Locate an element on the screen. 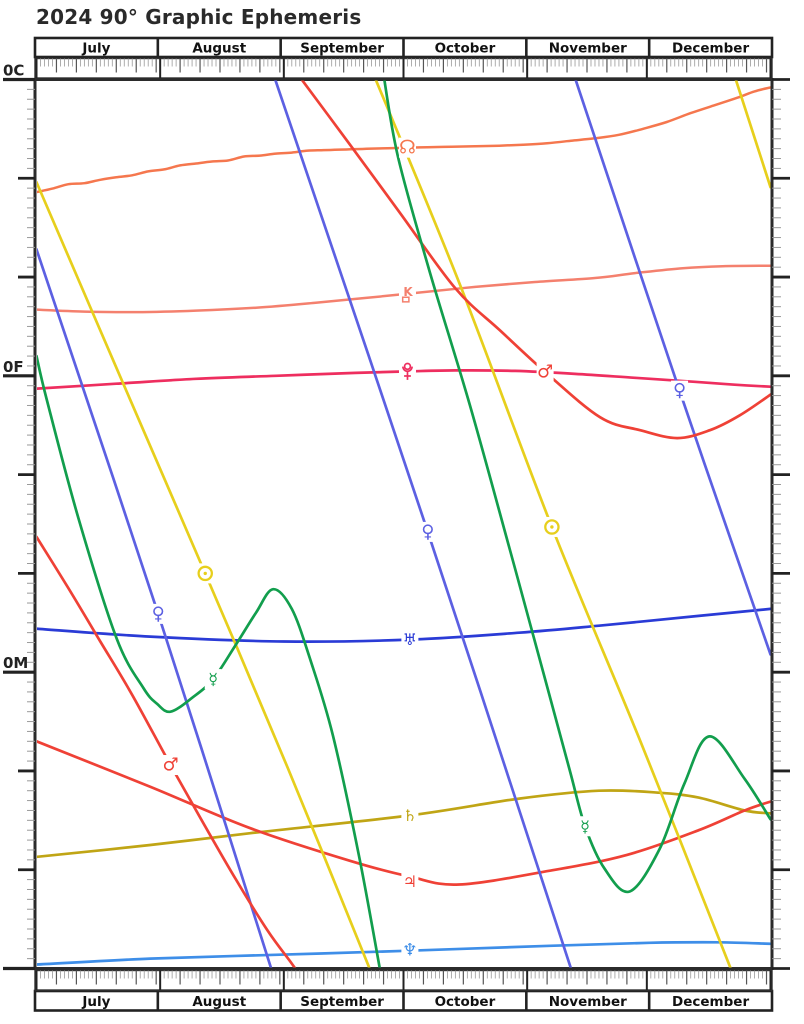  jupiter-glyph-symbol: ♃ is located at coordinates (410, 881).